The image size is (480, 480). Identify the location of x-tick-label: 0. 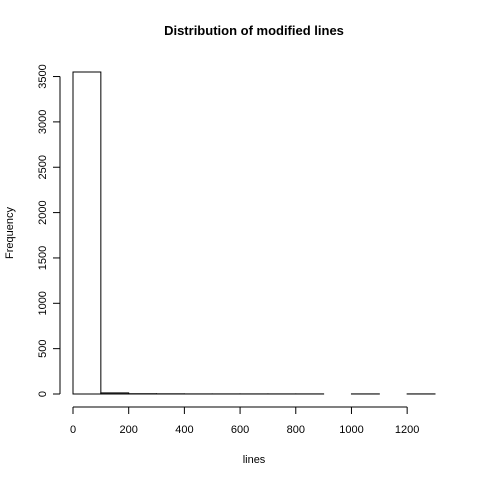
(73, 430).